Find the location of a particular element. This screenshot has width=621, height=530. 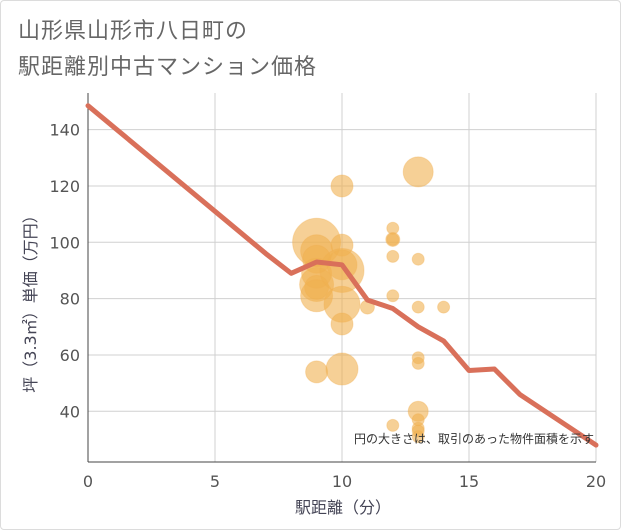

bubble-series is located at coordinates (371, 300).